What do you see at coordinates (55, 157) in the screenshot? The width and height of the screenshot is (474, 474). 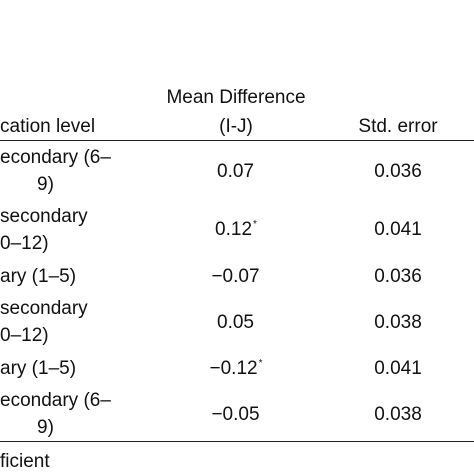 I see `row-1-level-line1: econdary (6–` at bounding box center [55, 157].